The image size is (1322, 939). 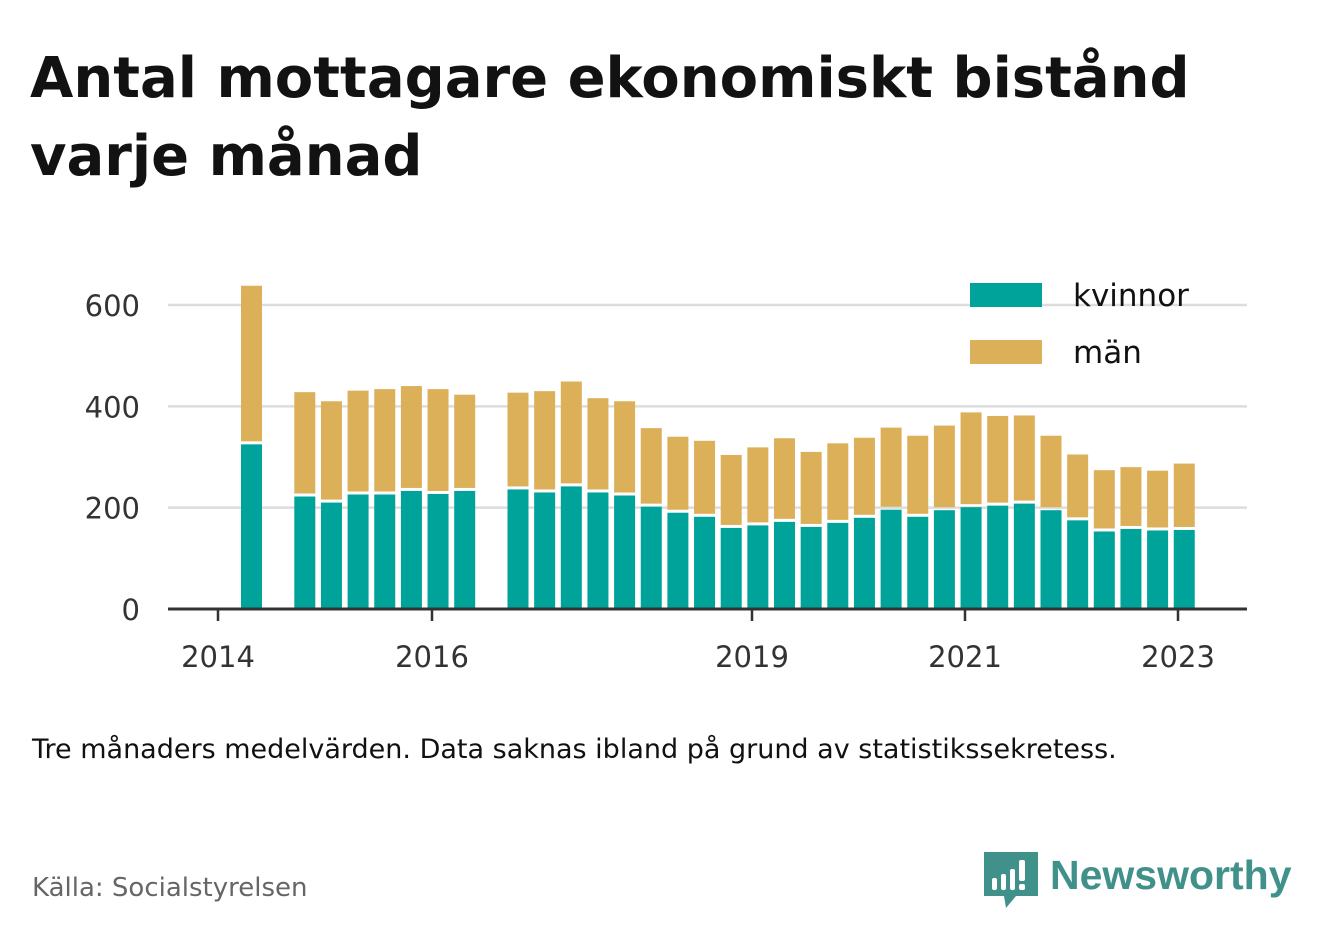 I want to click on newsworthy-logo-icon, so click(x=1011, y=880).